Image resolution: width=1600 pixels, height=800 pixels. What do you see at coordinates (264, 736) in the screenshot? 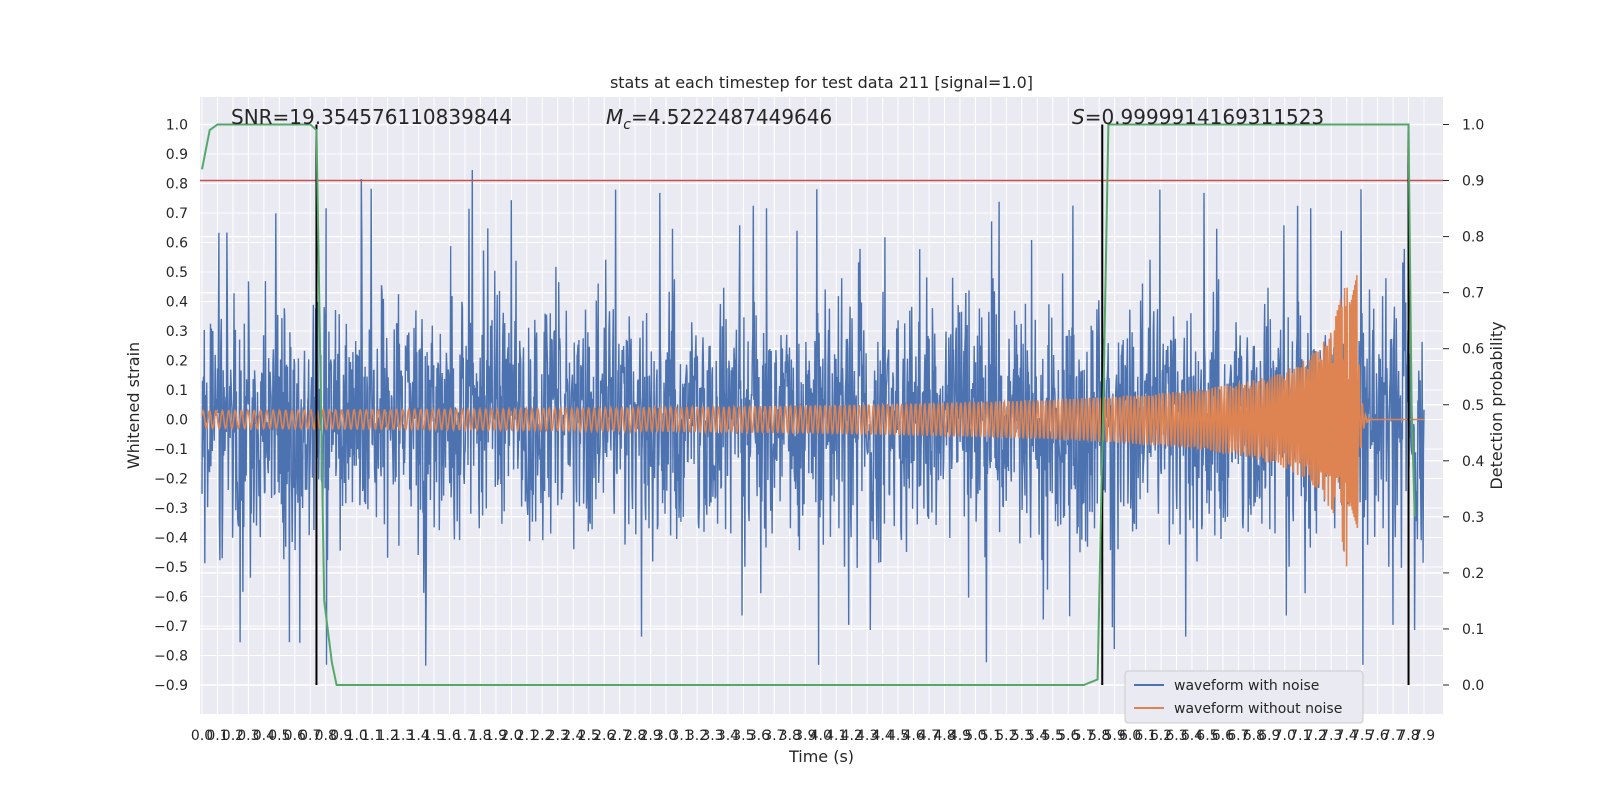
I see `x-tick-label: 0.4` at bounding box center [264, 736].